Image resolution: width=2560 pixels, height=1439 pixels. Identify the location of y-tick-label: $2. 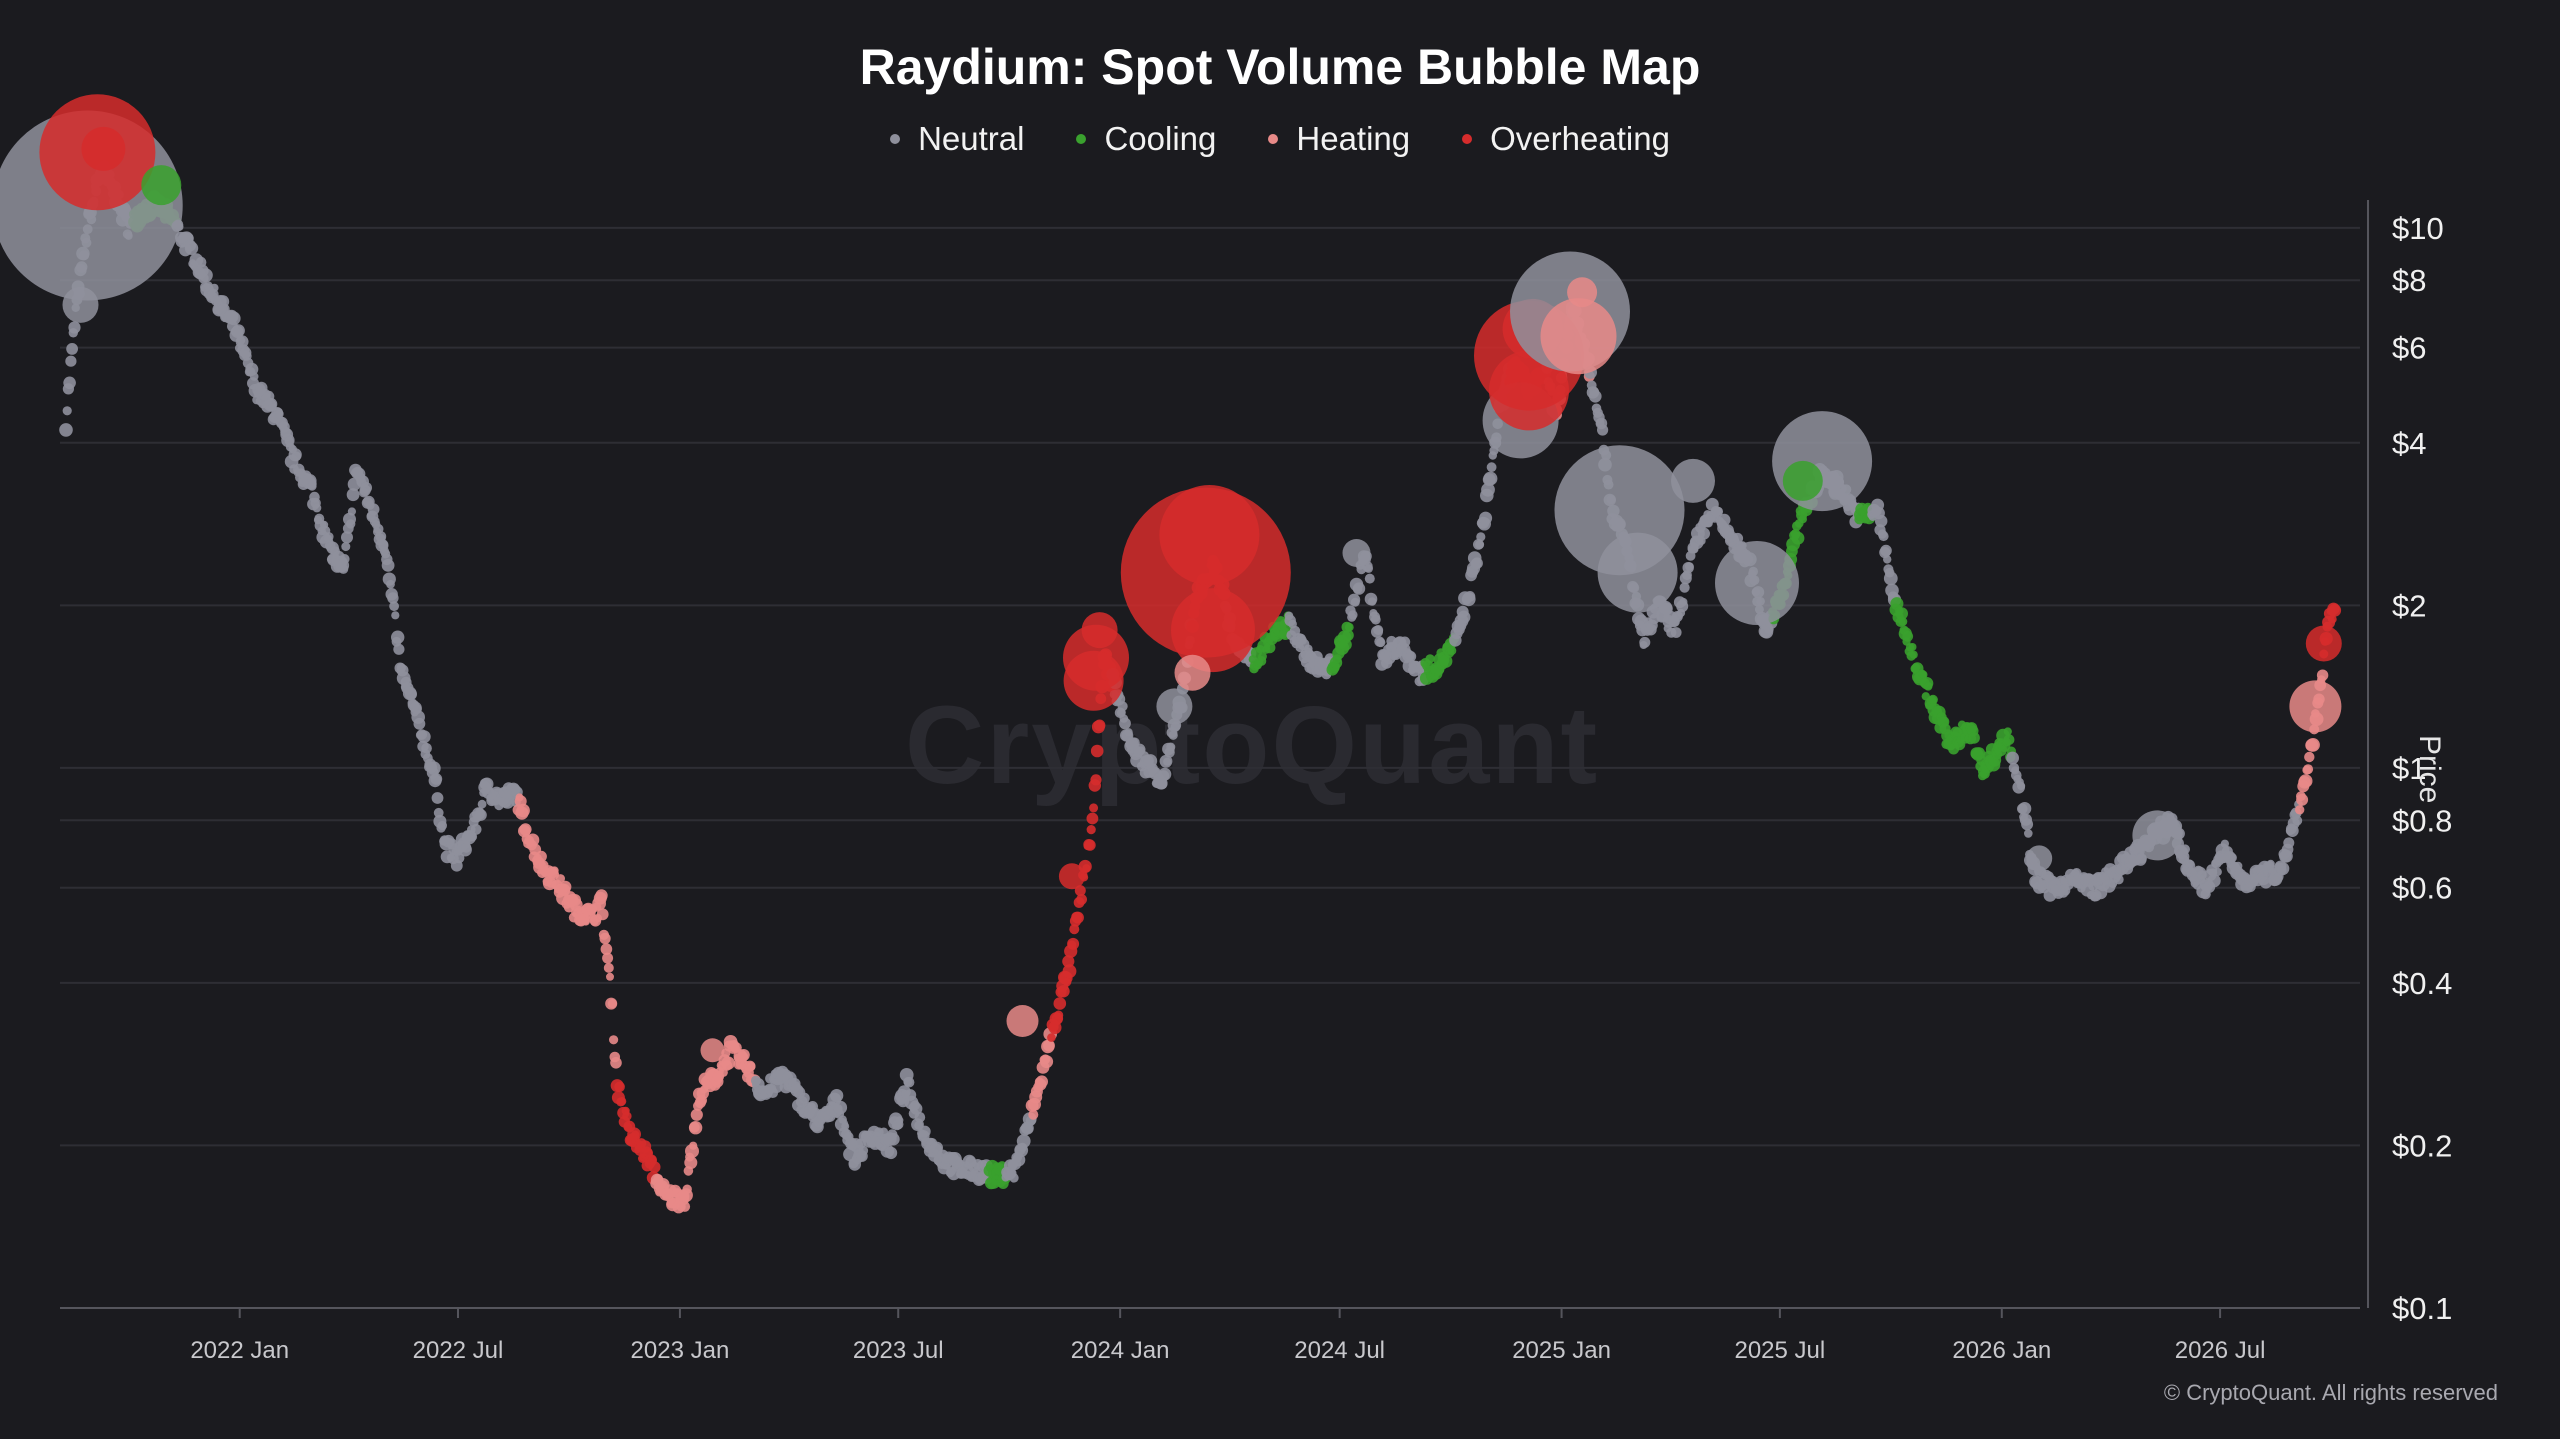
(2409, 605).